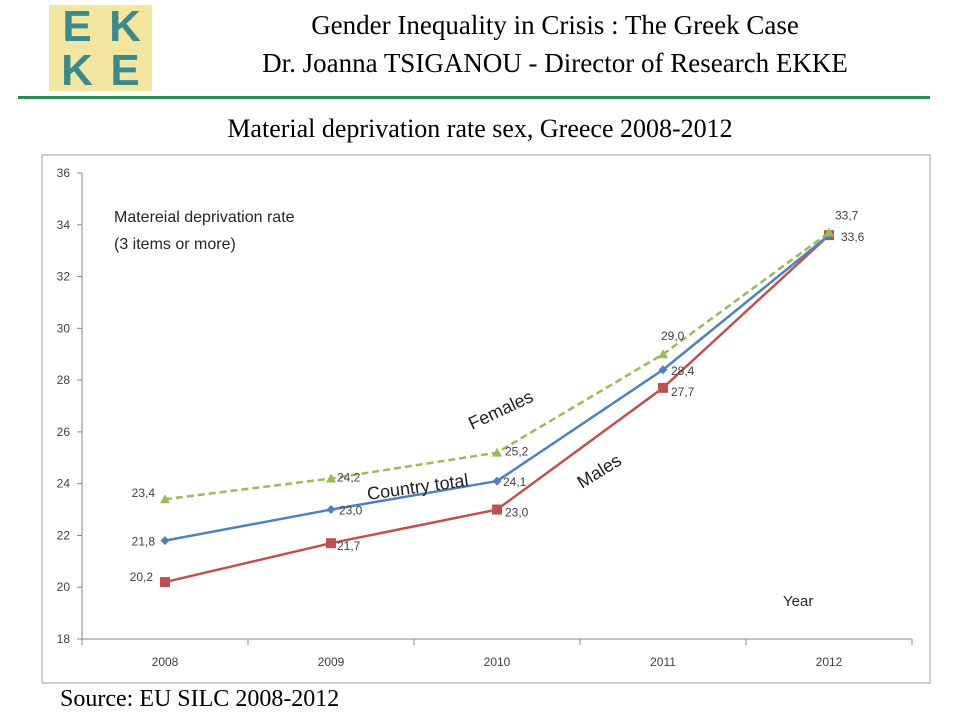  What do you see at coordinates (64, 225) in the screenshot?
I see `y-tick-label: 34` at bounding box center [64, 225].